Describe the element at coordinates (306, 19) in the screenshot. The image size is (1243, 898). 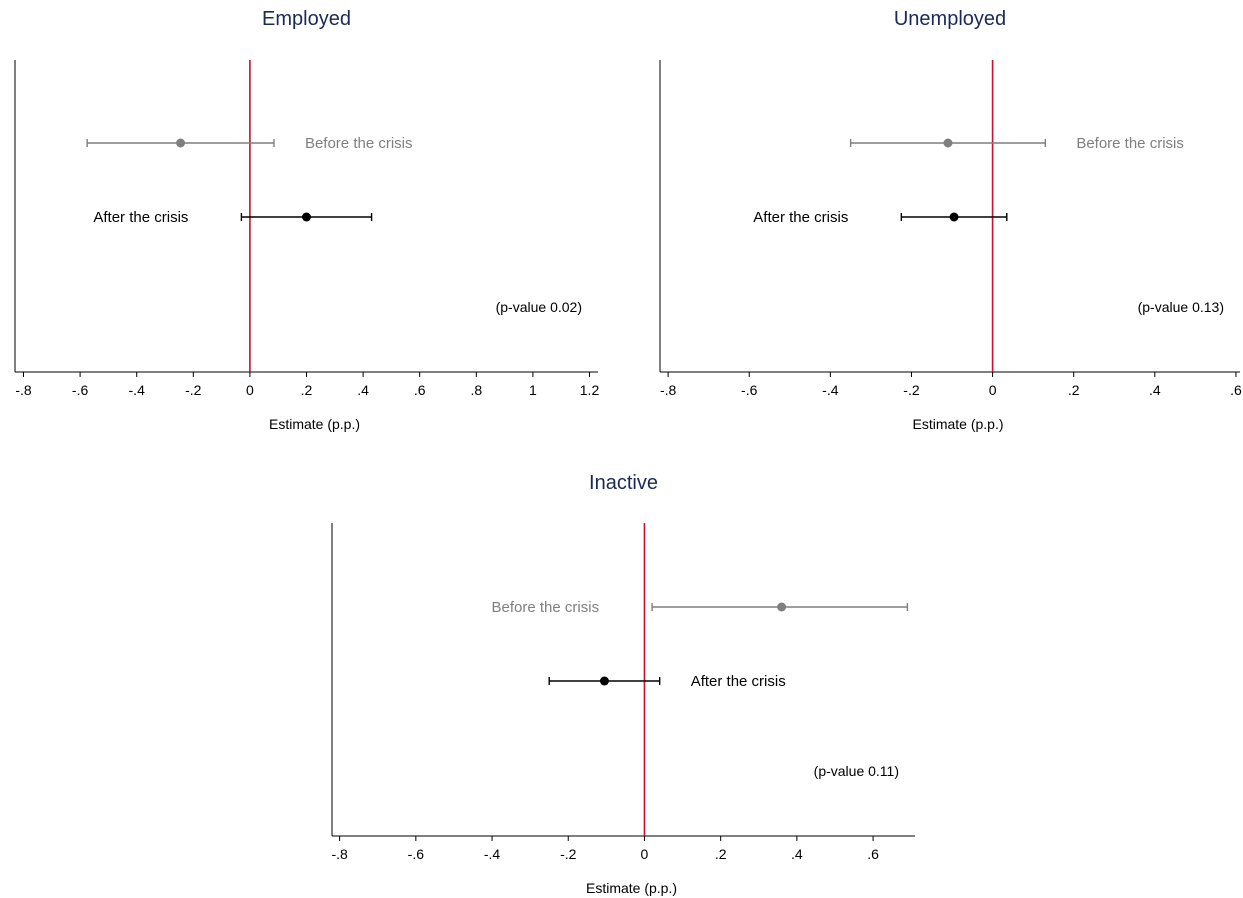
I see `panel-title: Employed` at that location.